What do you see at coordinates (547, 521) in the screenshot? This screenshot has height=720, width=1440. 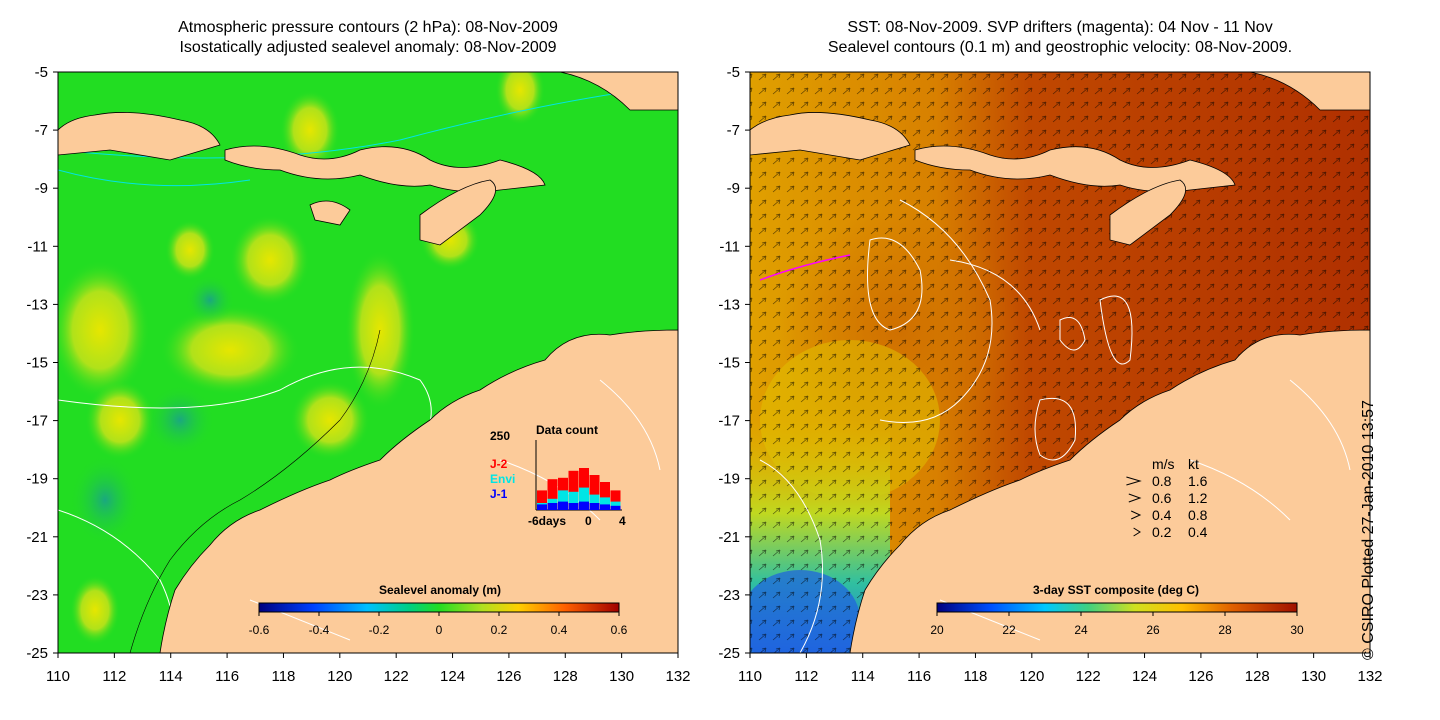 I see `inset-xlabel-left: -6days` at bounding box center [547, 521].